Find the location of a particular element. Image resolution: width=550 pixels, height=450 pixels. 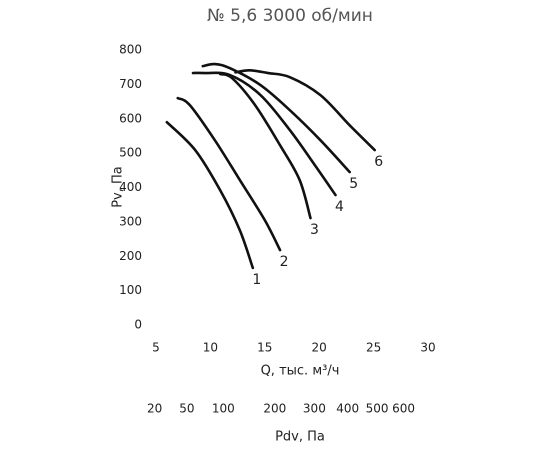

x2-axis-label: Pdv, Па is located at coordinates (300, 437).